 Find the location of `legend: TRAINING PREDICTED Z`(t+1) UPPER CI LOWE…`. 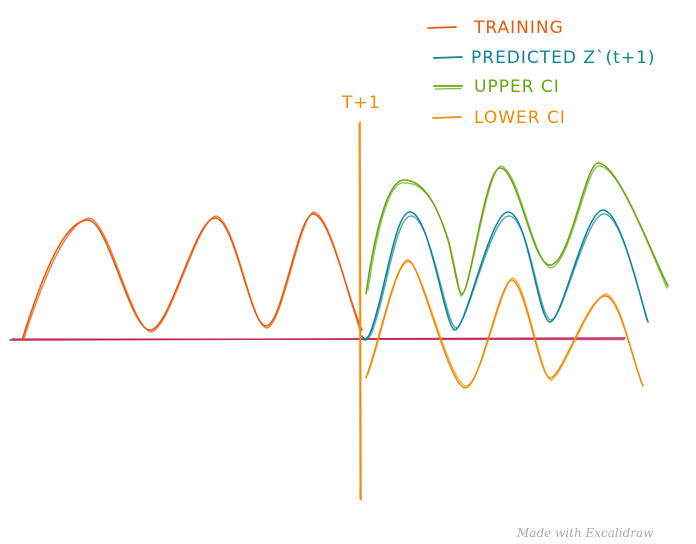

legend: TRAINING PREDICTED Z`(t+1) UPPER CI LOWE… is located at coordinates (541, 73).